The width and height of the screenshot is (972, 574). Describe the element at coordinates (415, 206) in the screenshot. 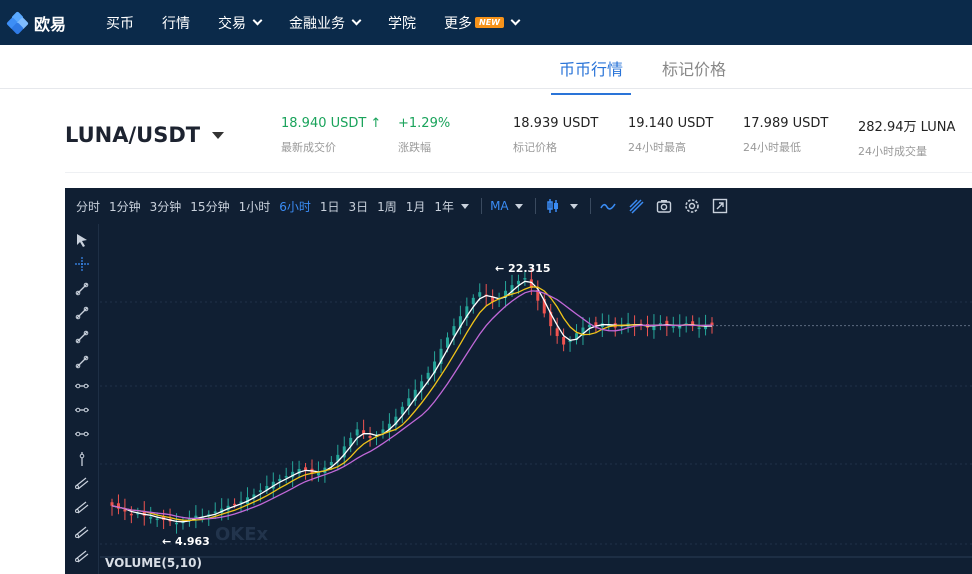

I see `interval-1mo: 1月` at that location.